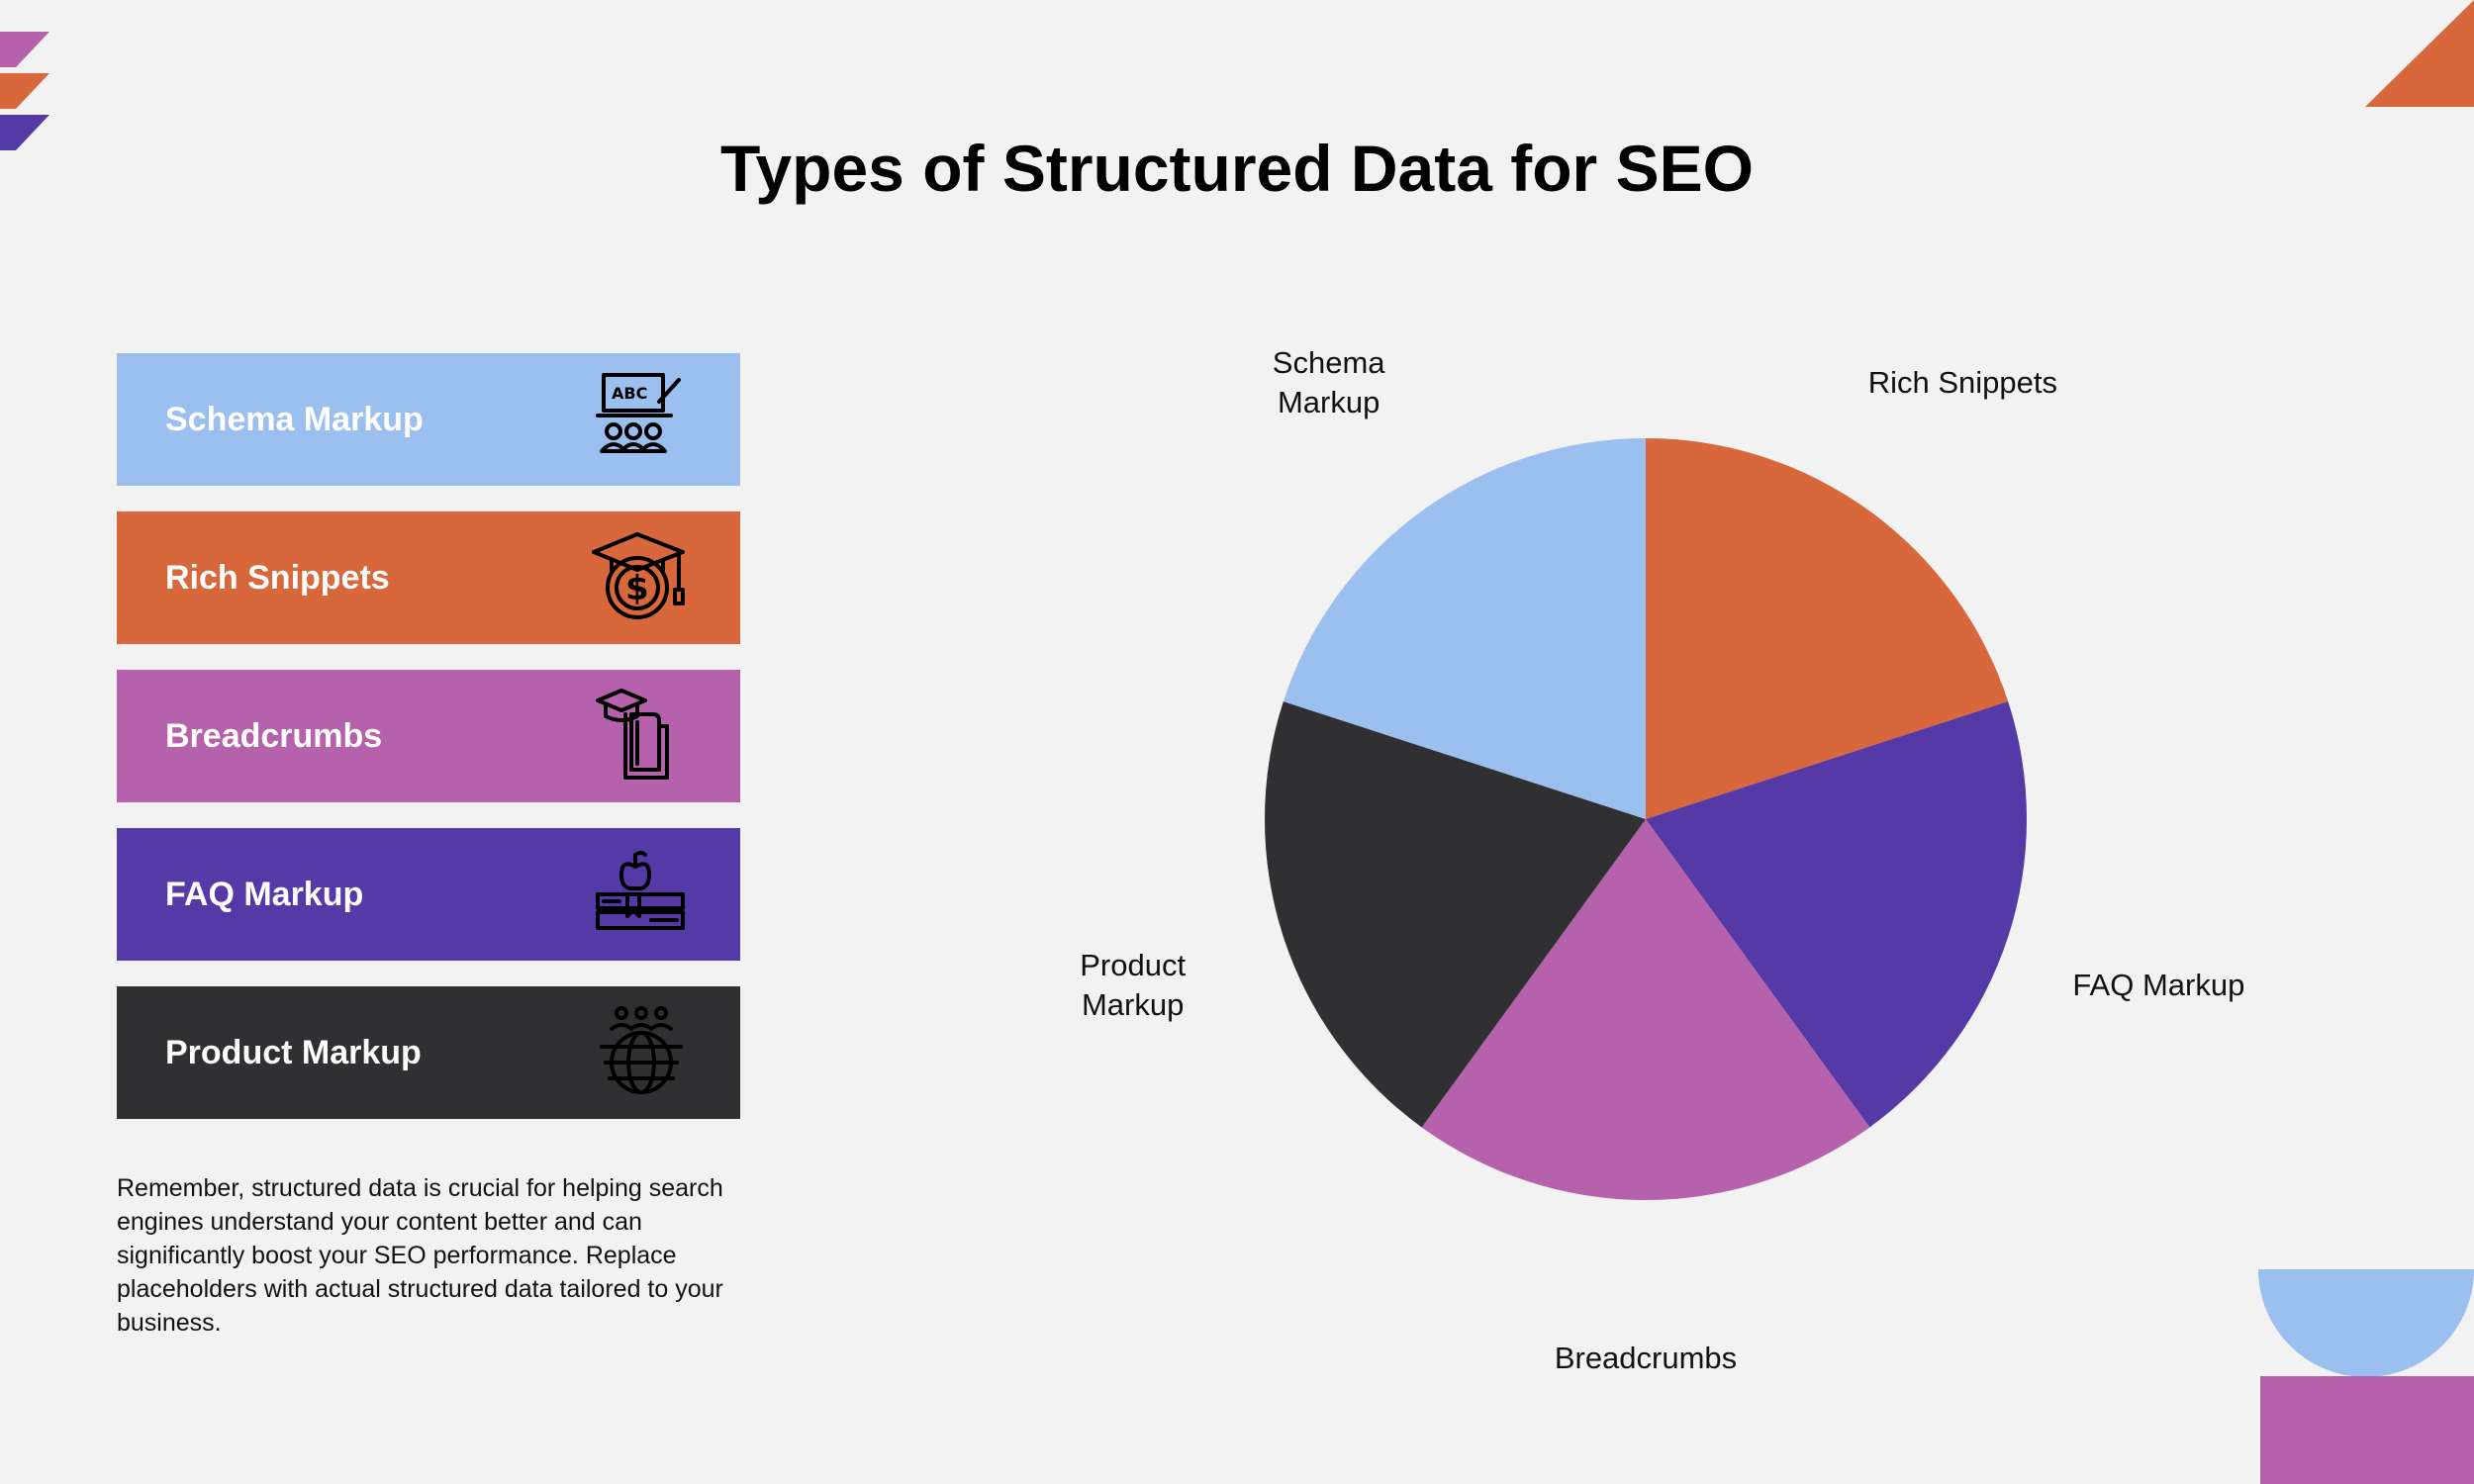 The height and width of the screenshot is (1484, 2474). What do you see at coordinates (278, 578) in the screenshot?
I see `legend-label: Rich Snippets` at bounding box center [278, 578].